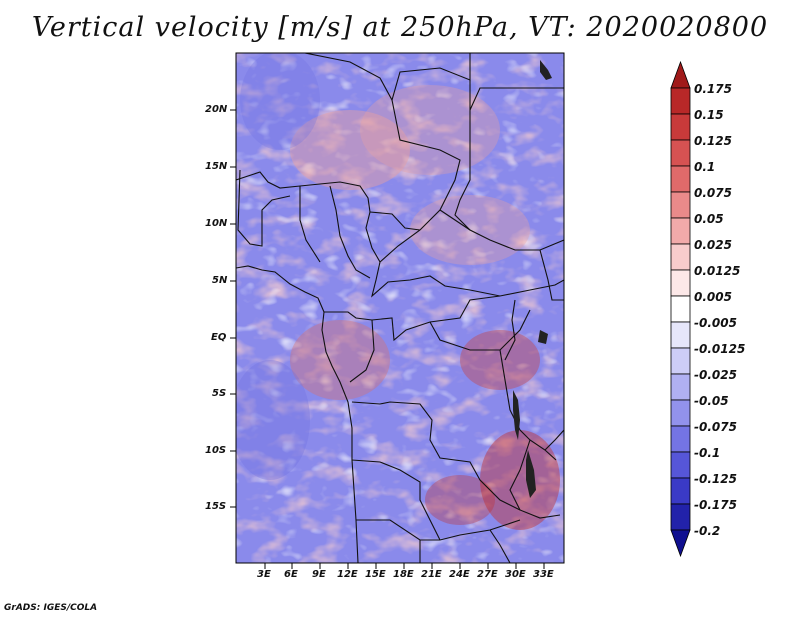  What do you see at coordinates (51, 608) in the screenshot?
I see `footer-credit: GrADS: IGES/COLA` at bounding box center [51, 608].